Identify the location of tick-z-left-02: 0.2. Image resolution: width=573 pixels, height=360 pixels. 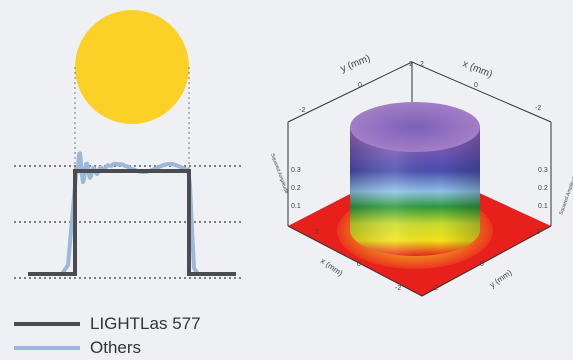
(296, 188).